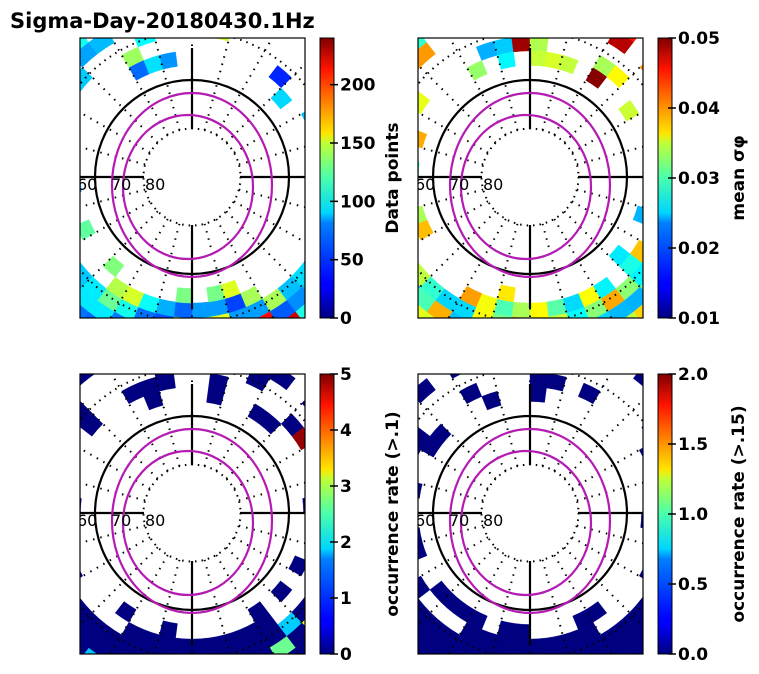  I want to click on latitude-label: 60, so click(425, 520).